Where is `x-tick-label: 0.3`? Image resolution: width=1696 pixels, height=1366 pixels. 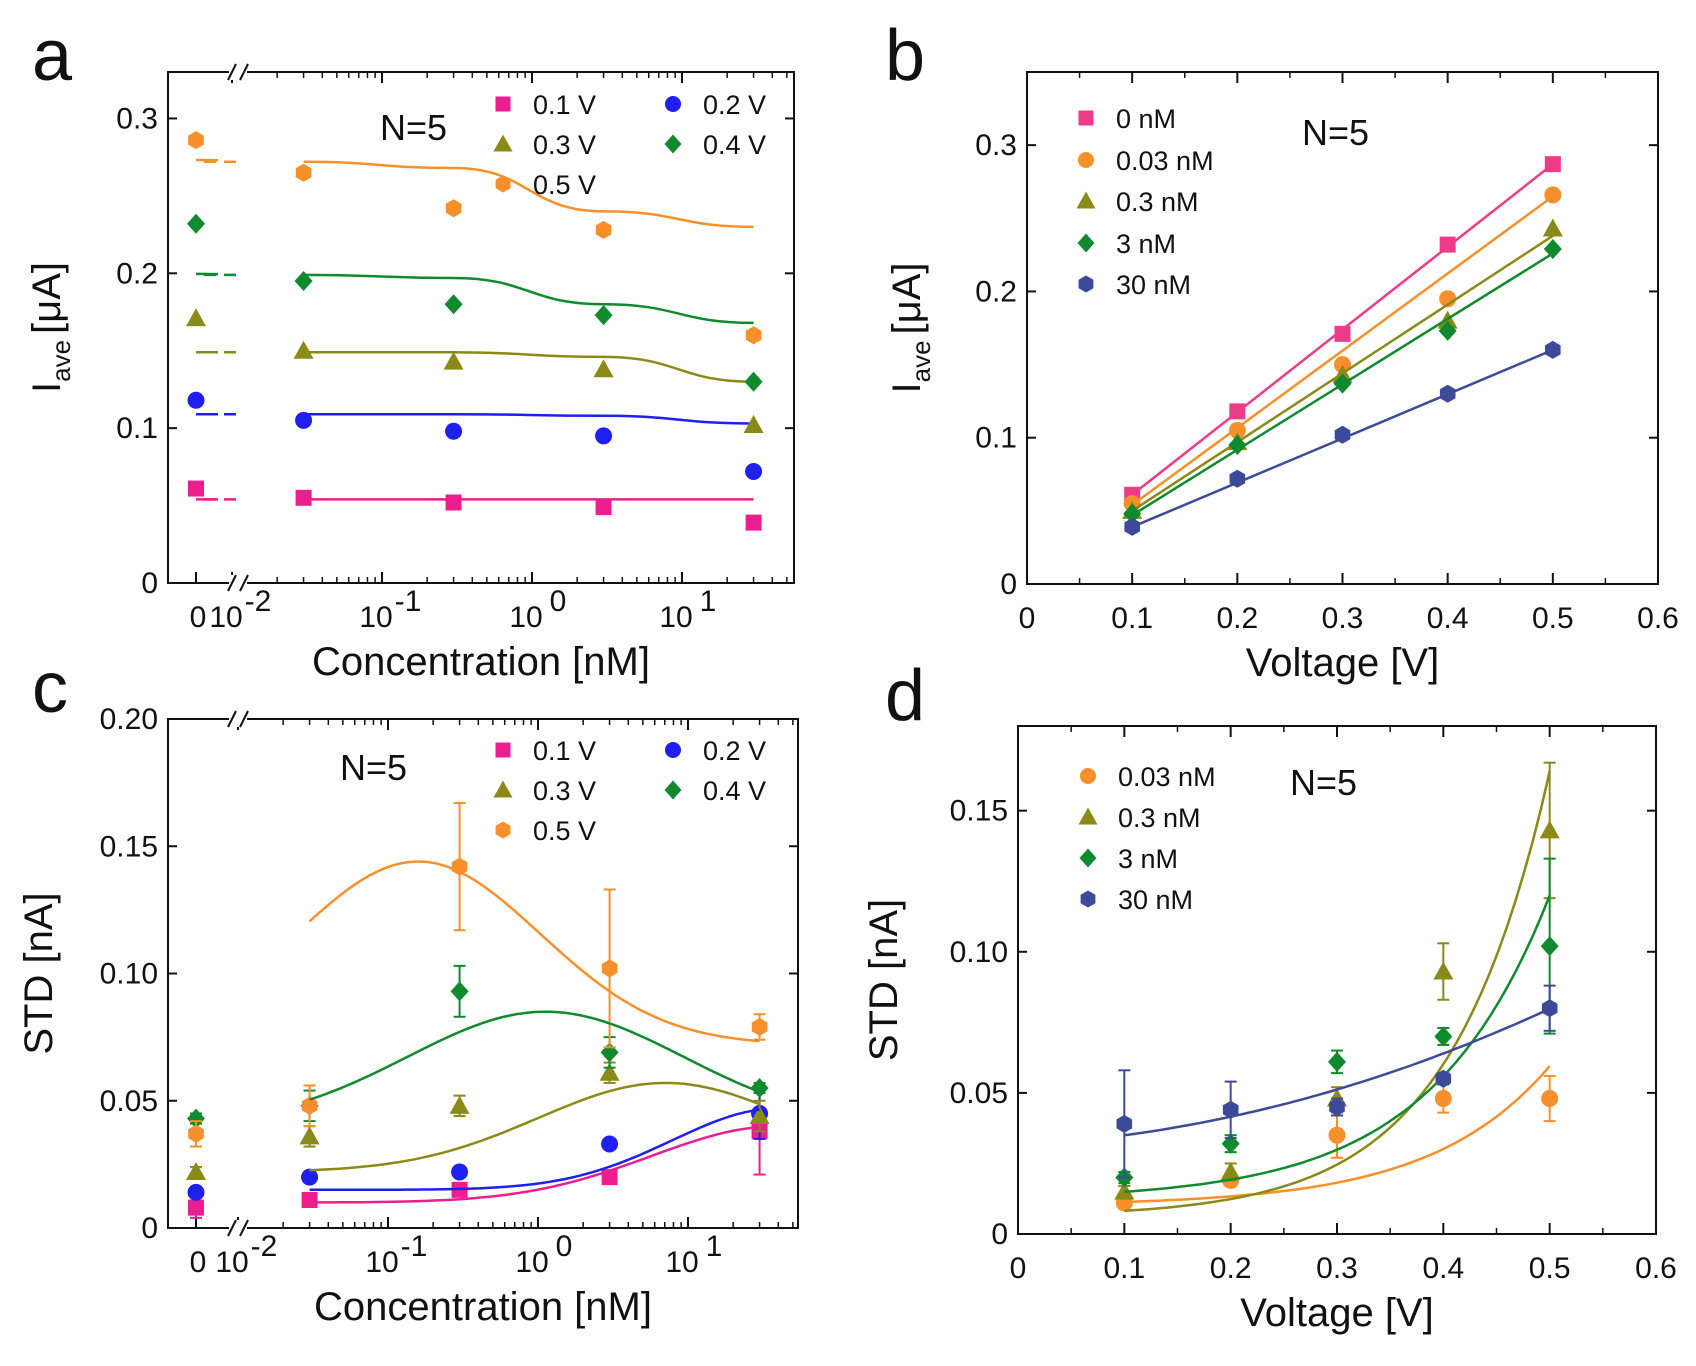
x-tick-label: 0.3 is located at coordinates (1337, 1268).